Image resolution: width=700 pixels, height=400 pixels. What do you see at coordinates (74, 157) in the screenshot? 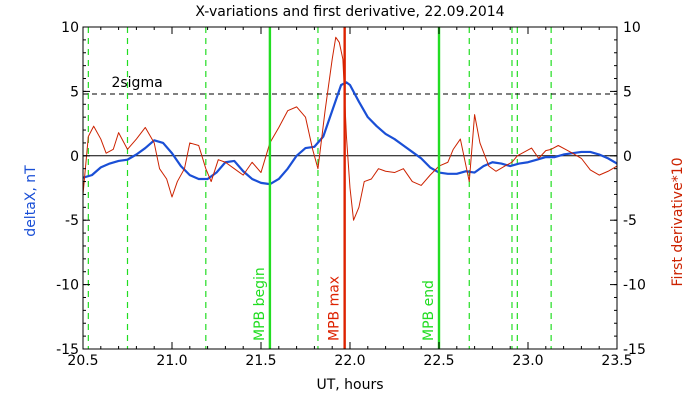
I see `y-tick-label-left: 0` at bounding box center [74, 157].